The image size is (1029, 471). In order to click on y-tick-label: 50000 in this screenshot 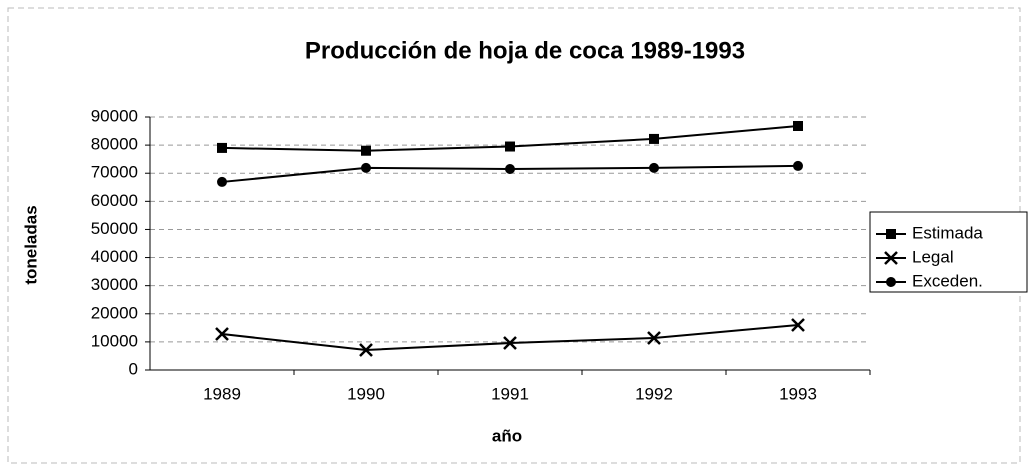, I will do `click(114, 228)`.